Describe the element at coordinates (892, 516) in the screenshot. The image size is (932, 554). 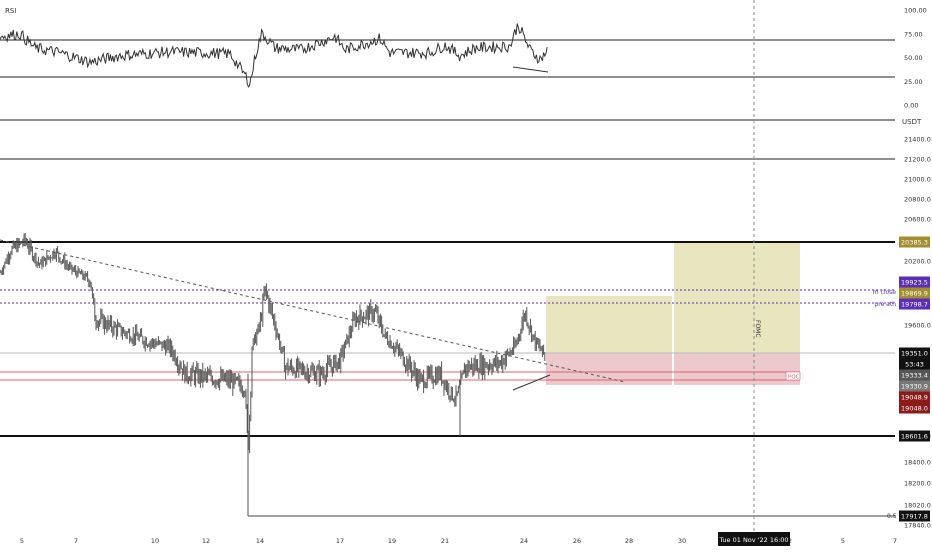
I see `fib-label: 0.5` at that location.